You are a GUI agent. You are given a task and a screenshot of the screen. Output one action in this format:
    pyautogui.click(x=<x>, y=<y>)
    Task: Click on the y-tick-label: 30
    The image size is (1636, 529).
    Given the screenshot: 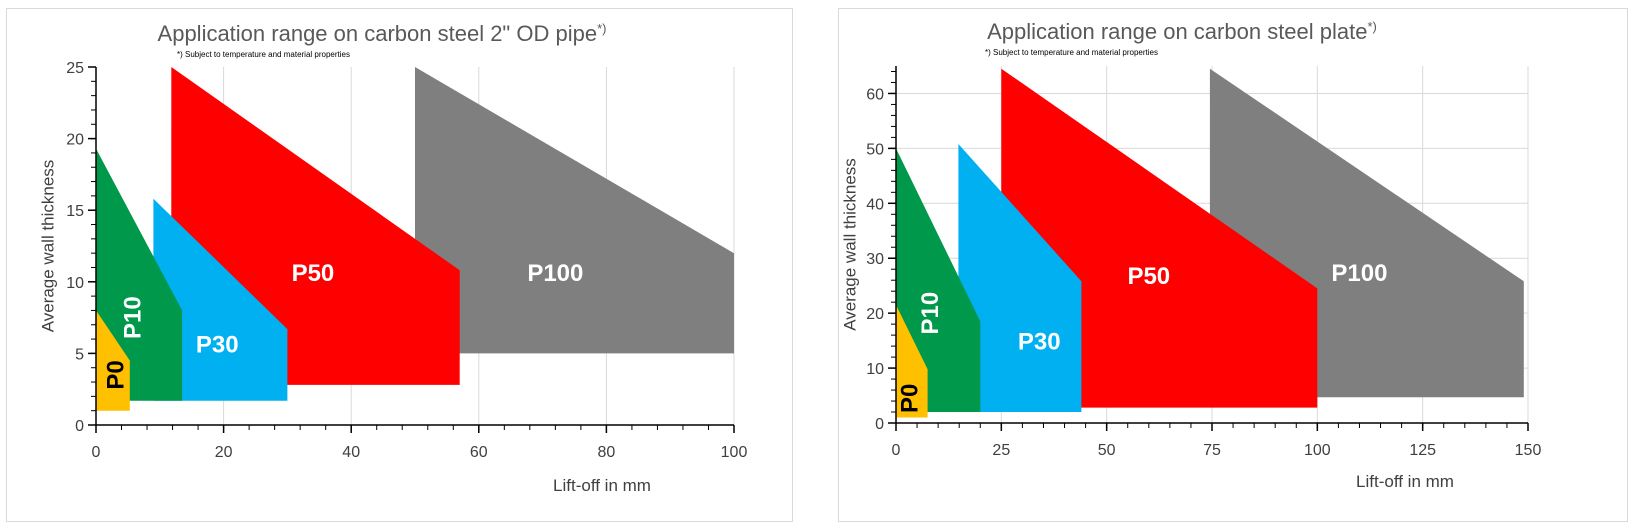 What is the action you would take?
    pyautogui.click(x=875, y=259)
    